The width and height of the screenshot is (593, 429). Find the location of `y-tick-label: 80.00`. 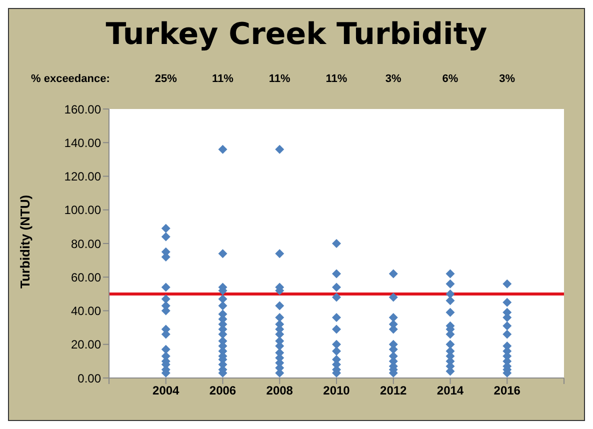

y-tick-label: 80.00 is located at coordinates (86, 243).